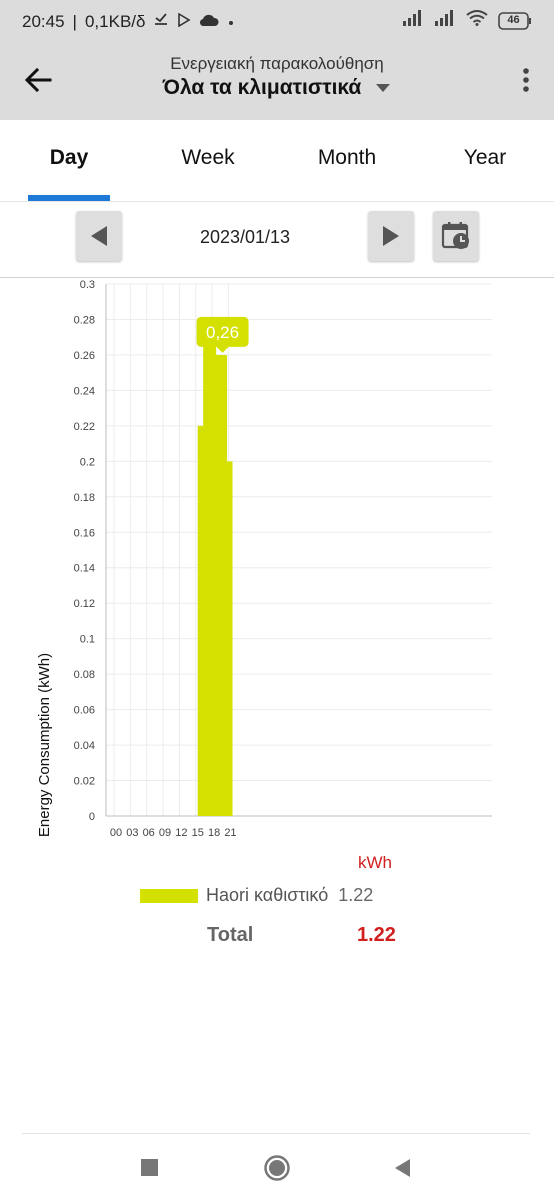 Image resolution: width=554 pixels, height=1201 pixels. I want to click on tab-day: Day, so click(69, 157).